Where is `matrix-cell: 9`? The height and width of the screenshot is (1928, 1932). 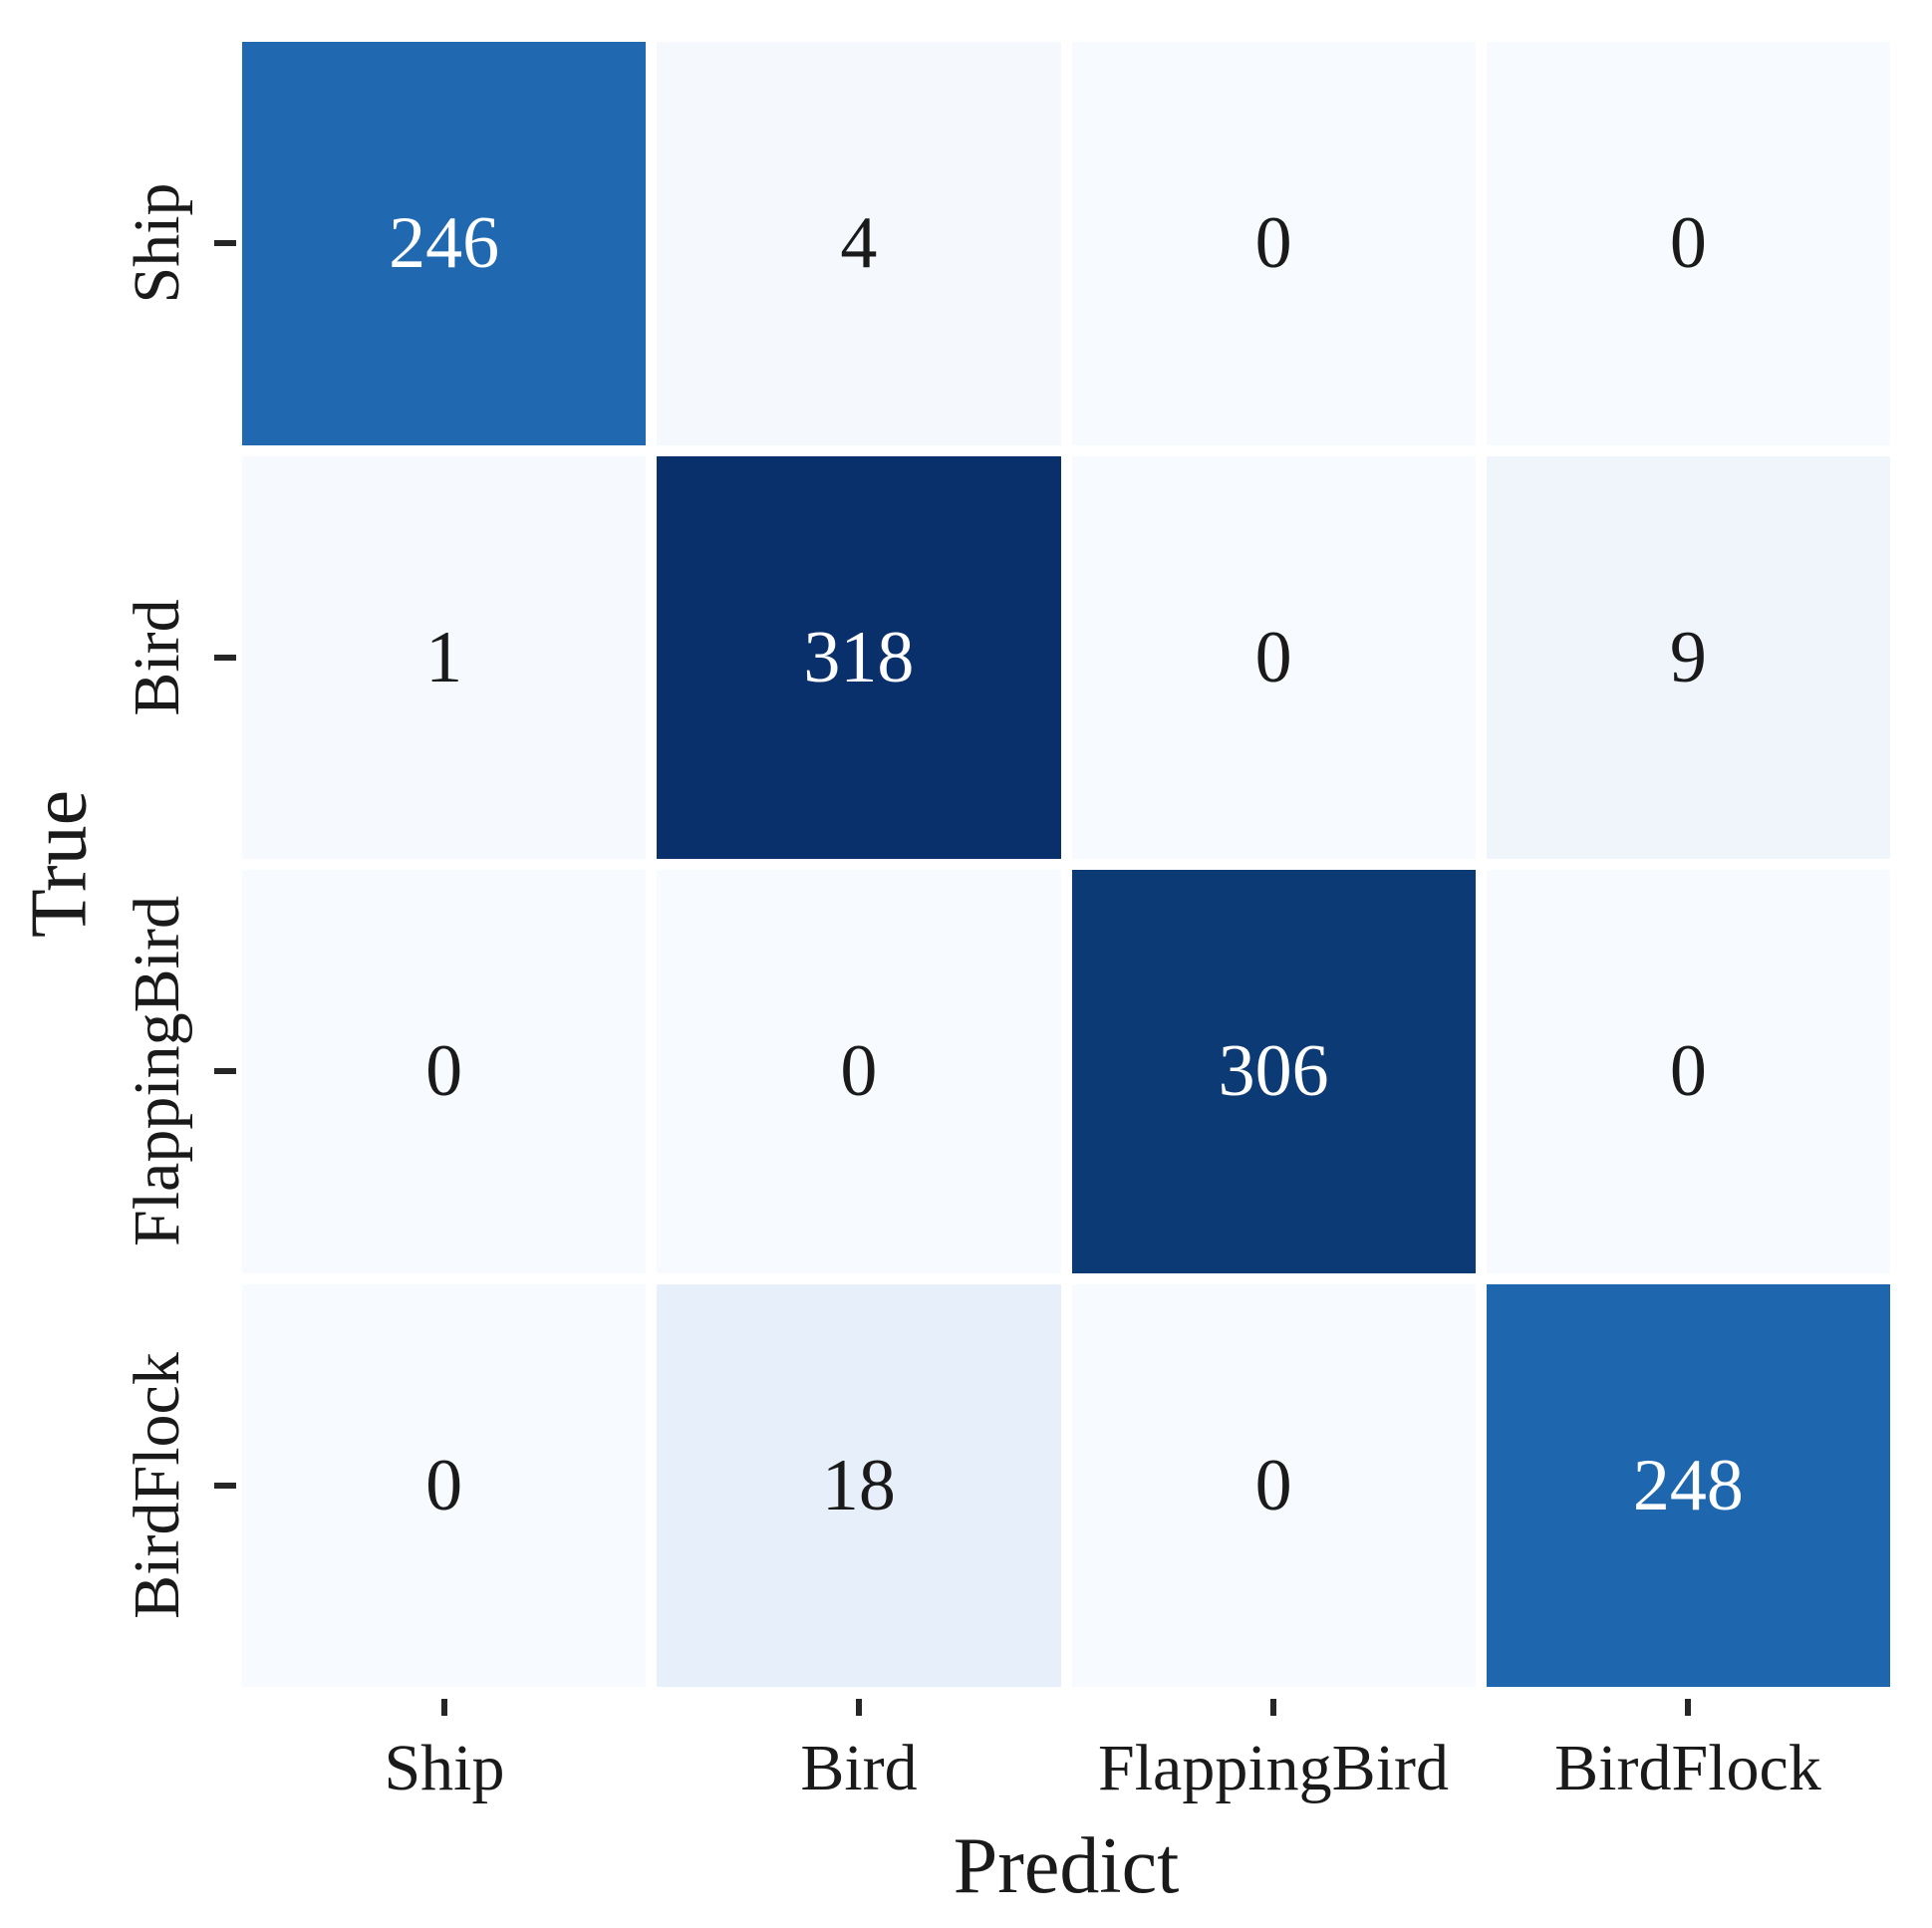 matrix-cell: 9 is located at coordinates (1688, 657).